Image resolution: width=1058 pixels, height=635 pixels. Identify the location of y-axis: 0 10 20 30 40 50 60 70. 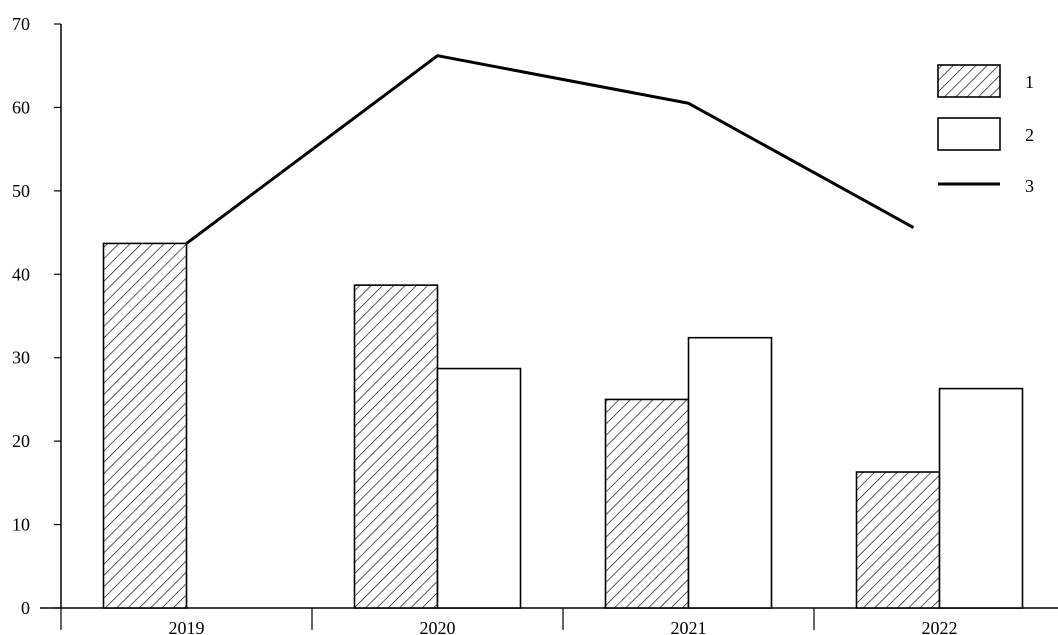
(37, 316).